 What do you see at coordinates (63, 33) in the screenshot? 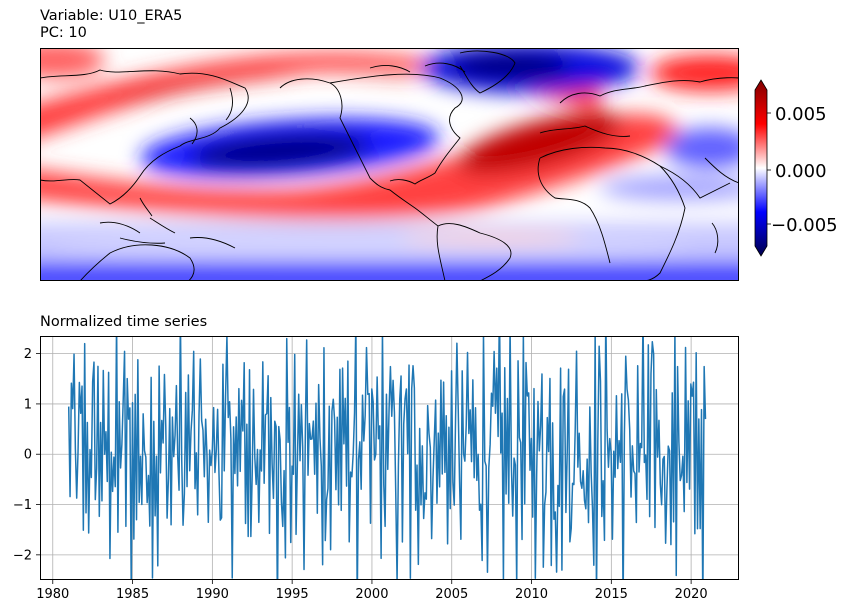
I see `map-title-pc: PC: 10` at bounding box center [63, 33].